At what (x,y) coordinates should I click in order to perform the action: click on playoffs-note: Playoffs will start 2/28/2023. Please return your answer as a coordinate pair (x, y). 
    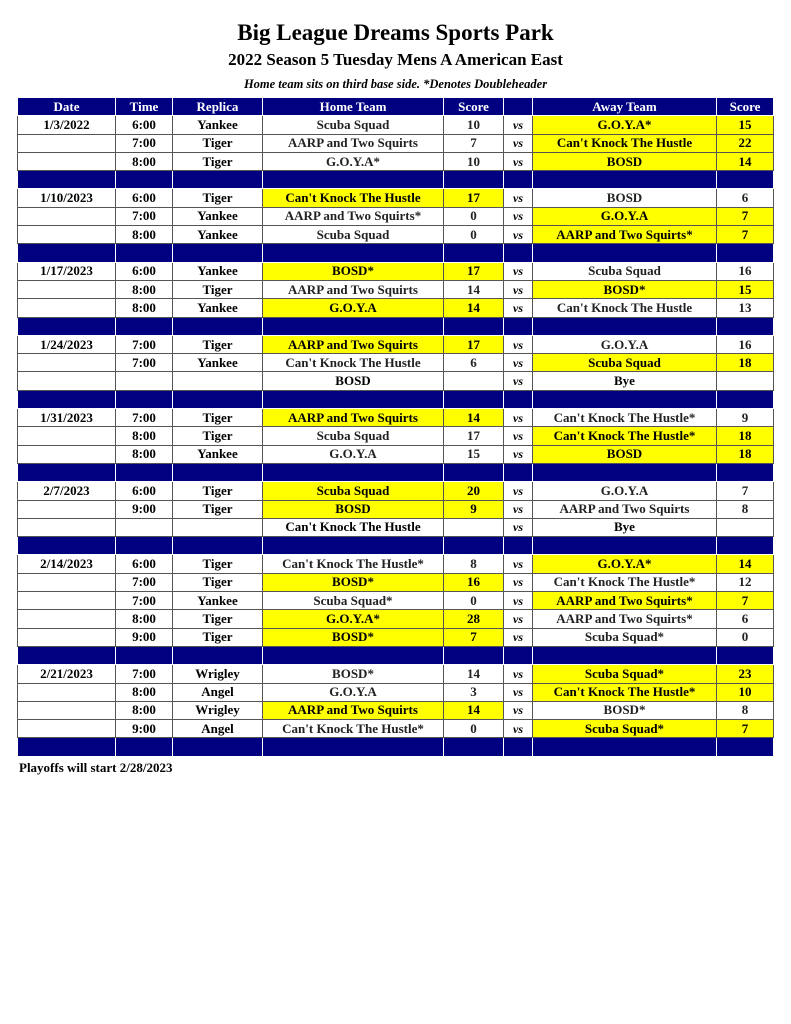
    Looking at the image, I should click on (96, 767).